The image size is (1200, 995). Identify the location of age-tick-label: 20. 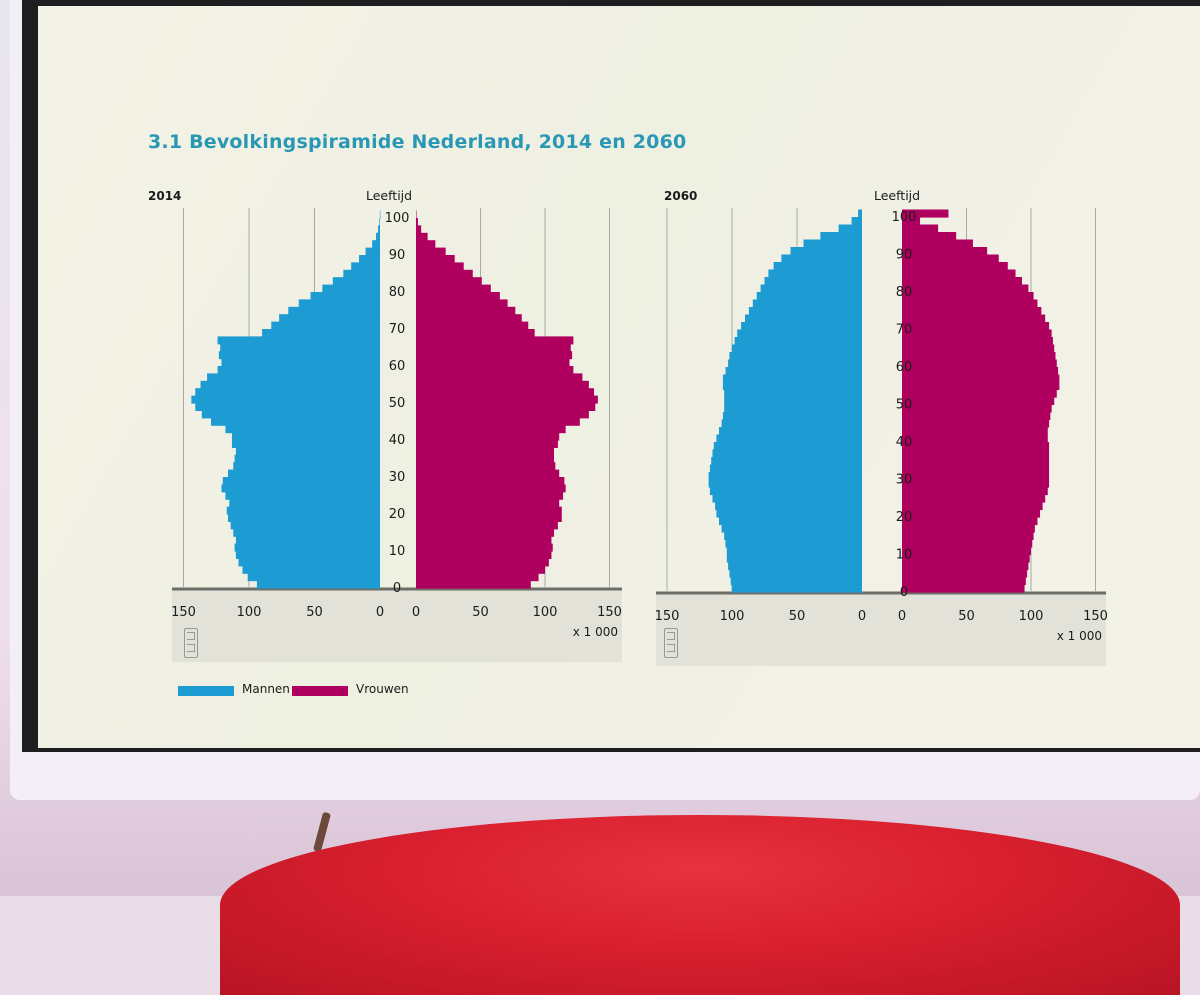
(397, 514).